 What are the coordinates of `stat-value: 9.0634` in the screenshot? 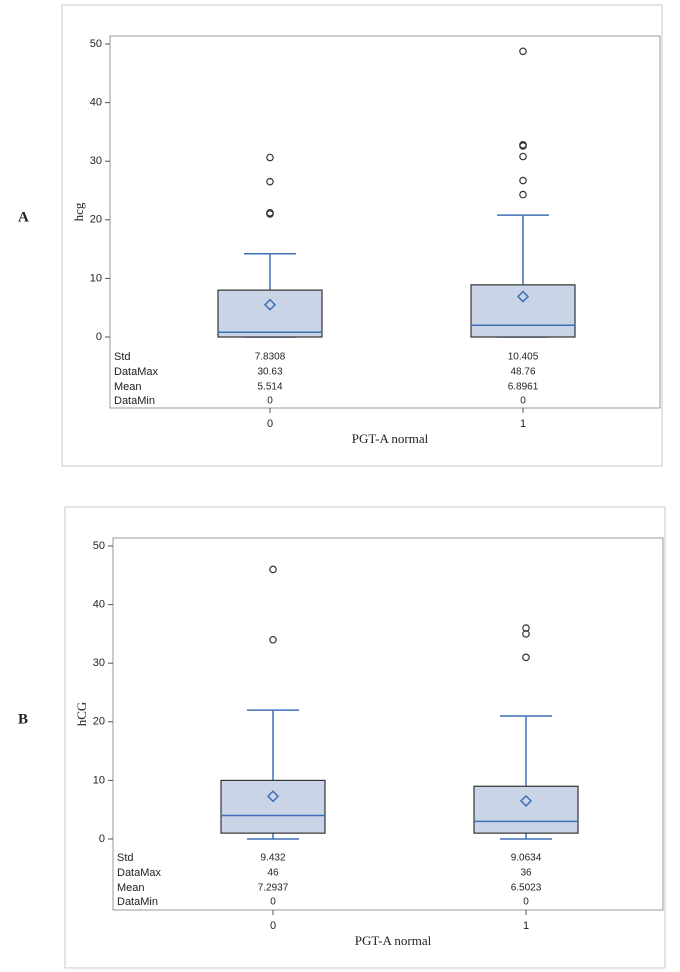 It's located at (526, 858).